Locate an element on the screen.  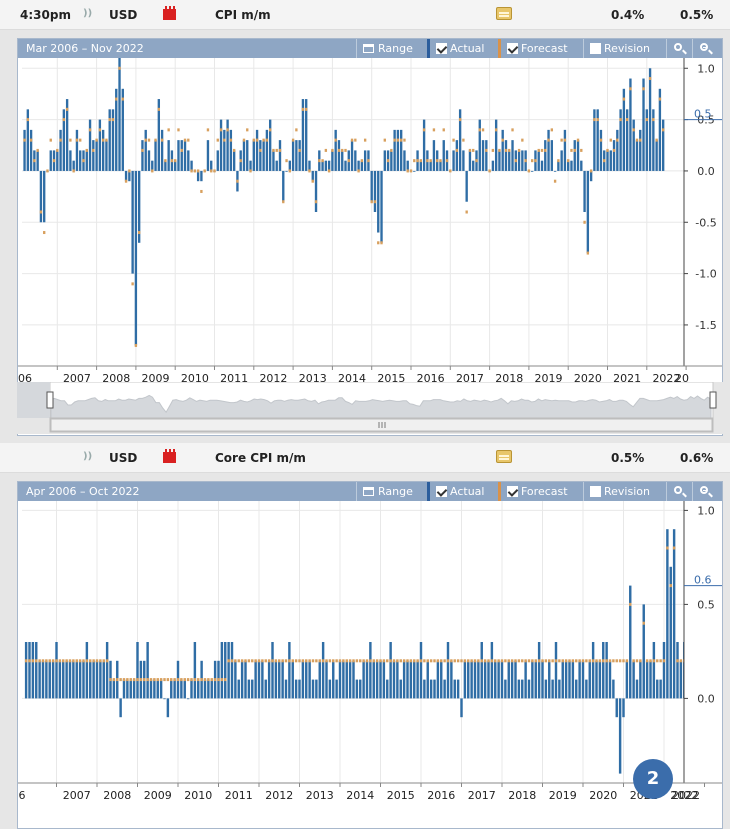
range-navigator is located at coordinates (370, 408).